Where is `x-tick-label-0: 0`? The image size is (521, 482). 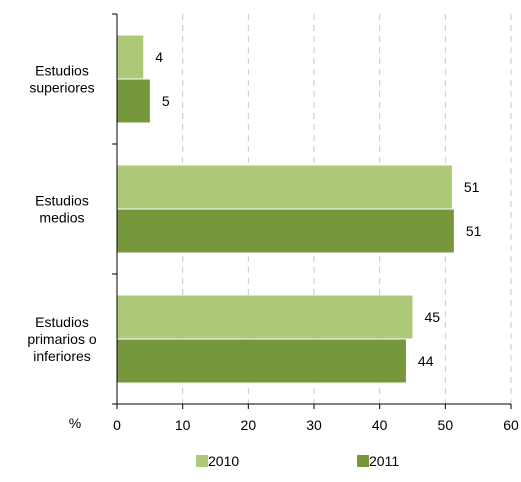 x-tick-label-0: 0 is located at coordinates (117, 425).